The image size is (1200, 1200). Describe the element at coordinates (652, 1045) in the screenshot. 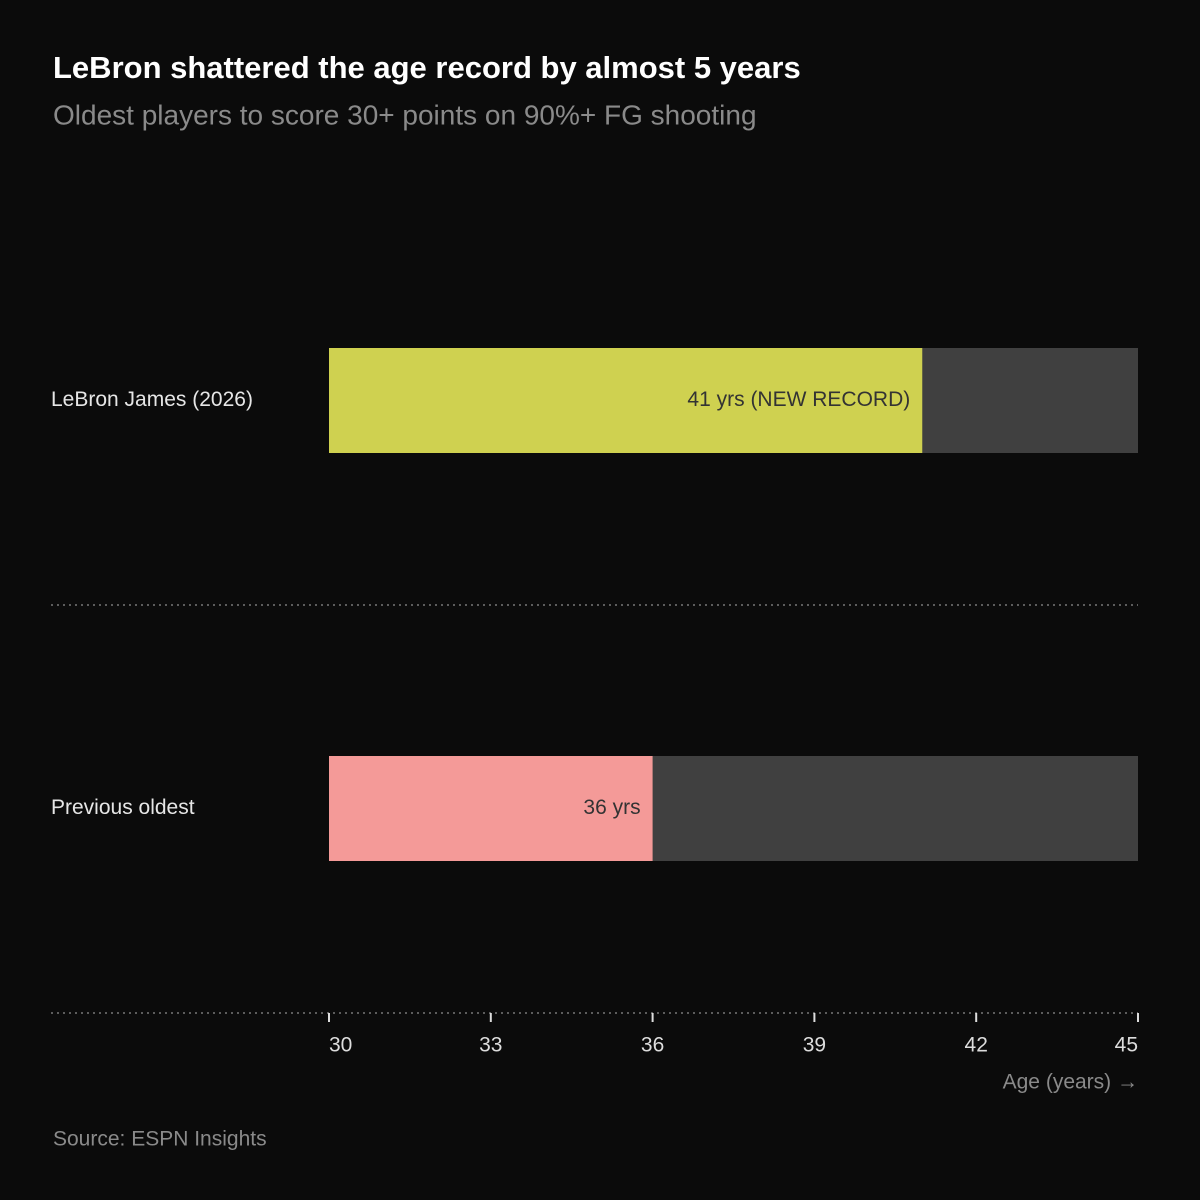

I see `x-tick-label: 36` at that location.